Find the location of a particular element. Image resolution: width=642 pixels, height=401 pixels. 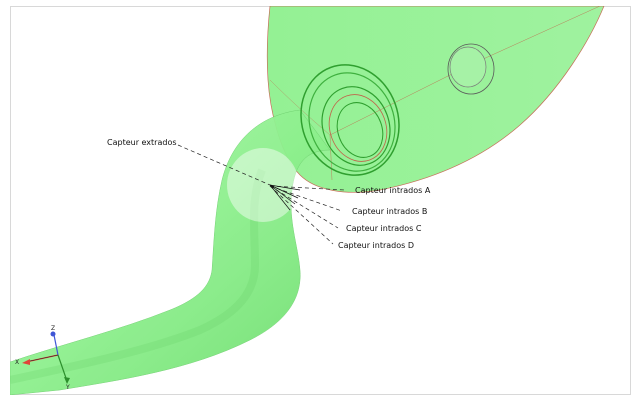

label-capteur-extrados: Capteur extrados is located at coordinates (142, 142).